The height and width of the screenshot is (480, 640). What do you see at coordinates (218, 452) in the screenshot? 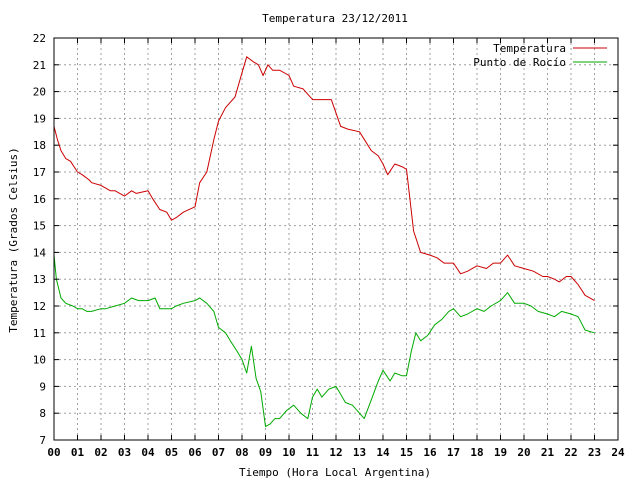
I see `x-tick-label: 07` at bounding box center [218, 452].